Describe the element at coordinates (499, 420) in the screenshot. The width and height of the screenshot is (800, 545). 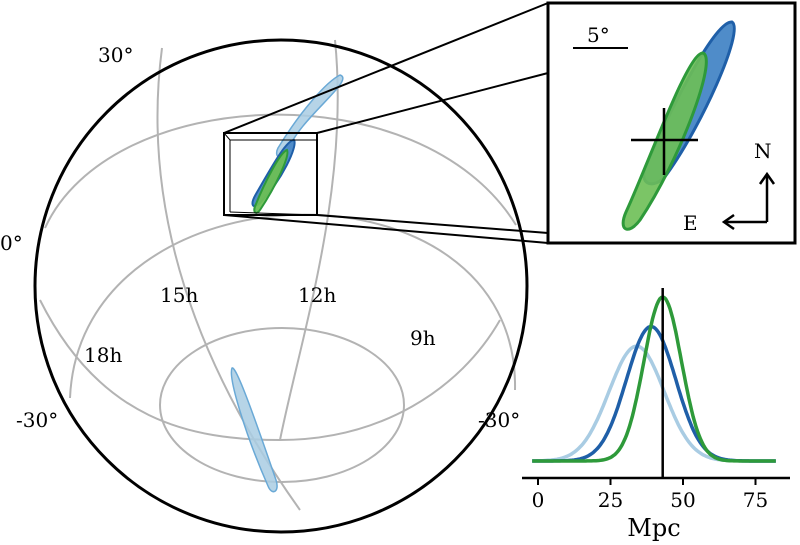
I see `dec-label-minus30-right: -30°` at that location.